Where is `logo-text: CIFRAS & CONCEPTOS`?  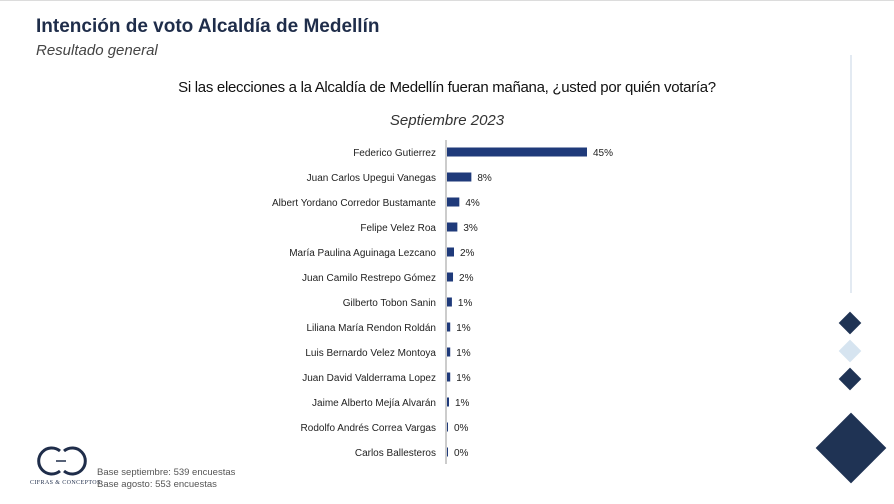
logo-text: CIFRAS & CONCEPTOS is located at coordinates (65, 483).